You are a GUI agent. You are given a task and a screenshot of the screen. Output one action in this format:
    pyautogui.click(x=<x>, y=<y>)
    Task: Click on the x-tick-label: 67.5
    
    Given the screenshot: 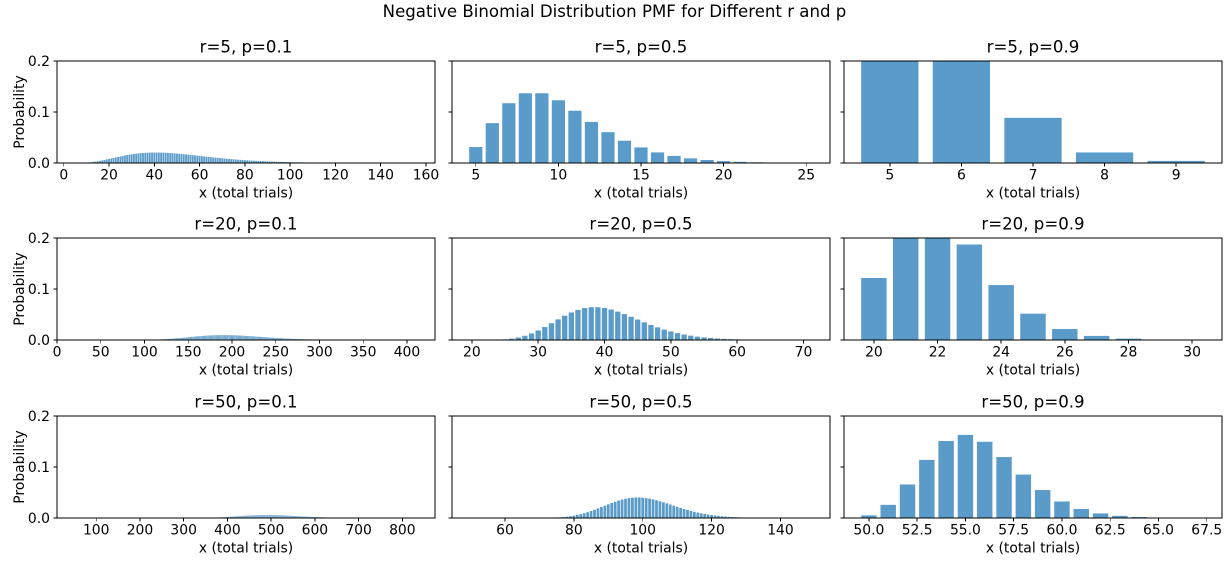 What is the action you would take?
    pyautogui.click(x=1206, y=531)
    